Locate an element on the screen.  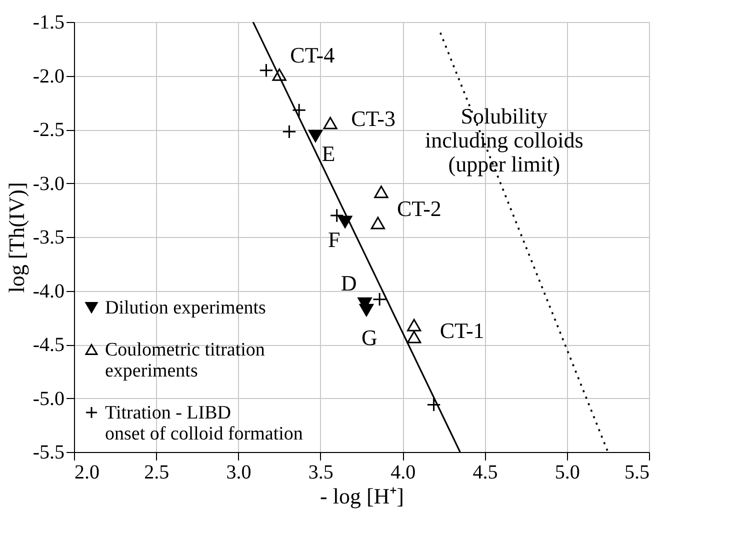
x-tick-label: 2.0 is located at coordinates (87, 473).